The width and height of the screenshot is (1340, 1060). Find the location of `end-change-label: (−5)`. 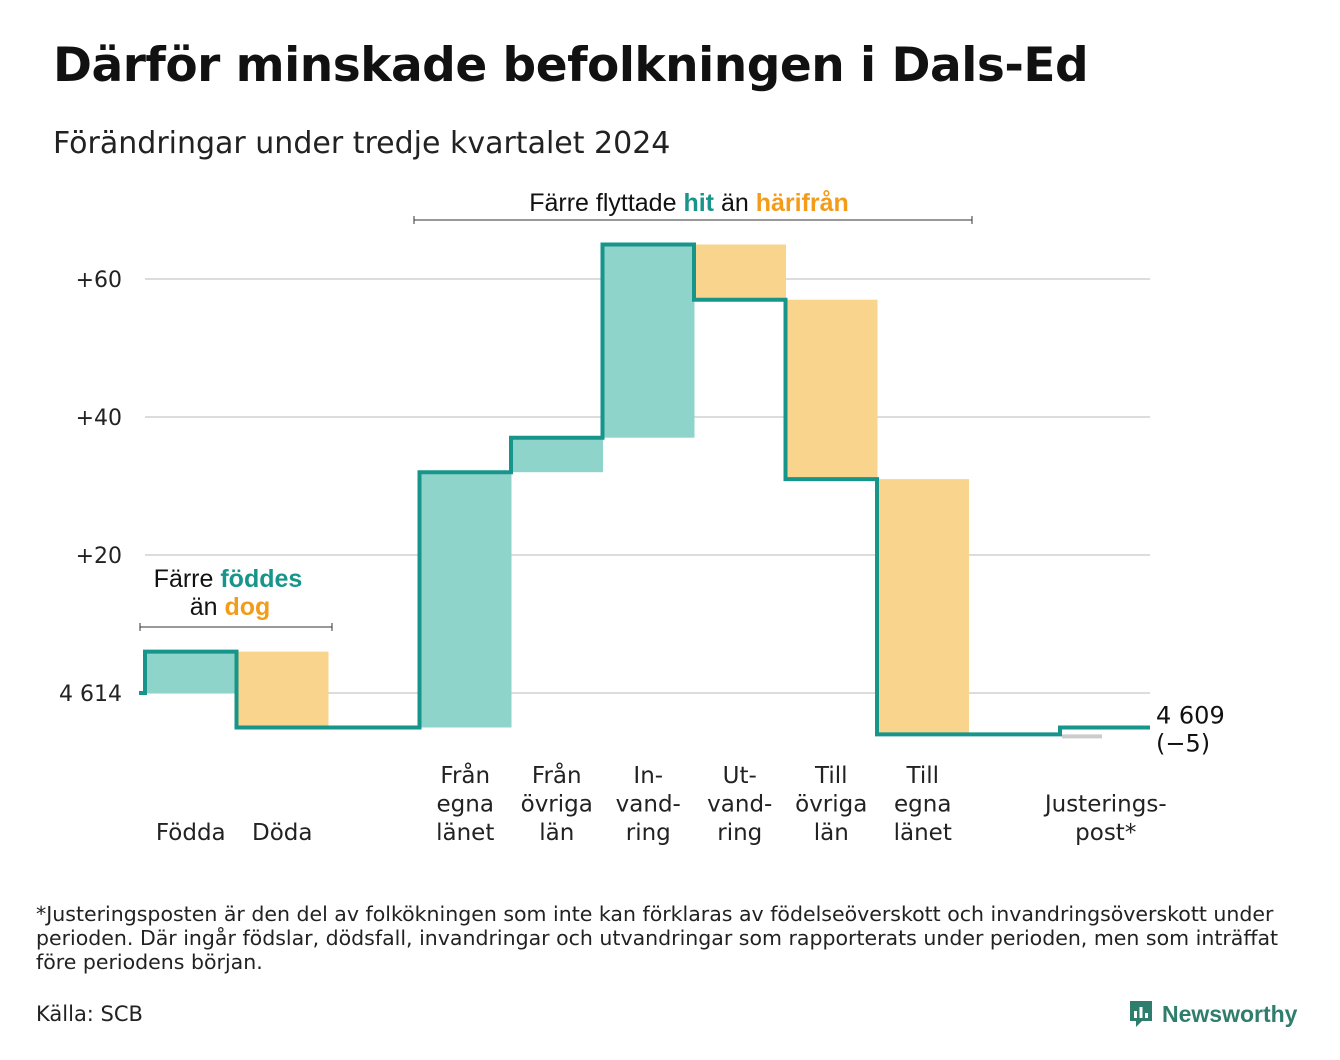

end-change-label: (−5) is located at coordinates (1183, 744).